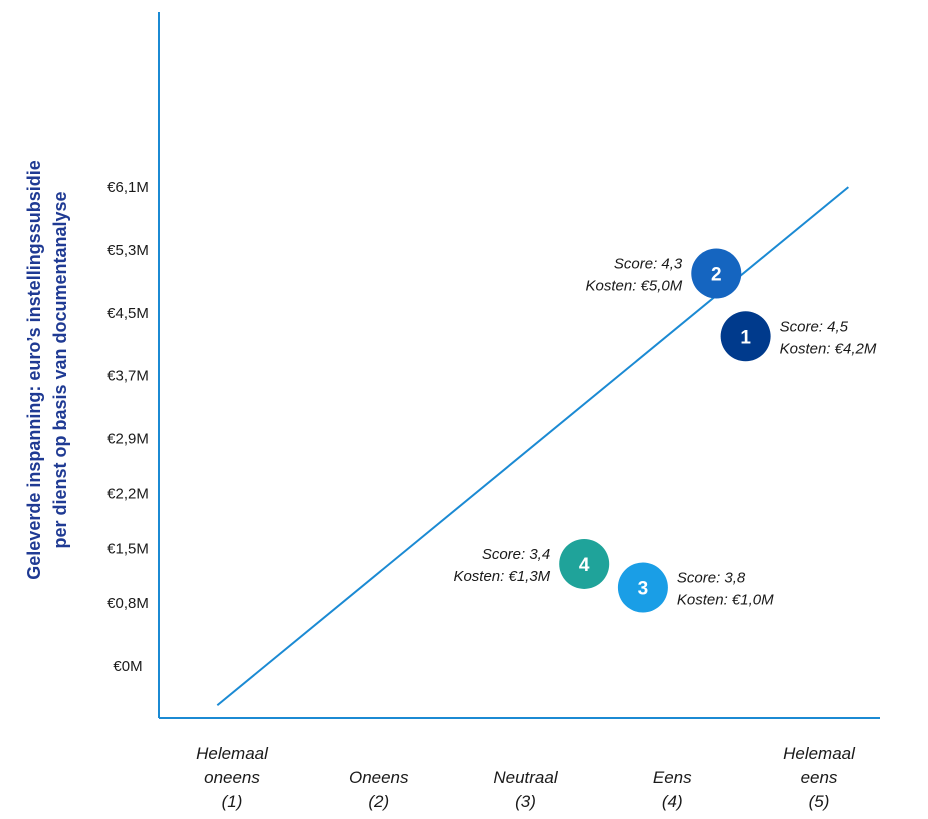  What do you see at coordinates (695, 587) in the screenshot?
I see `data-point-3: 3 Score: 3,8 Kosten: €1,0M` at bounding box center [695, 587].